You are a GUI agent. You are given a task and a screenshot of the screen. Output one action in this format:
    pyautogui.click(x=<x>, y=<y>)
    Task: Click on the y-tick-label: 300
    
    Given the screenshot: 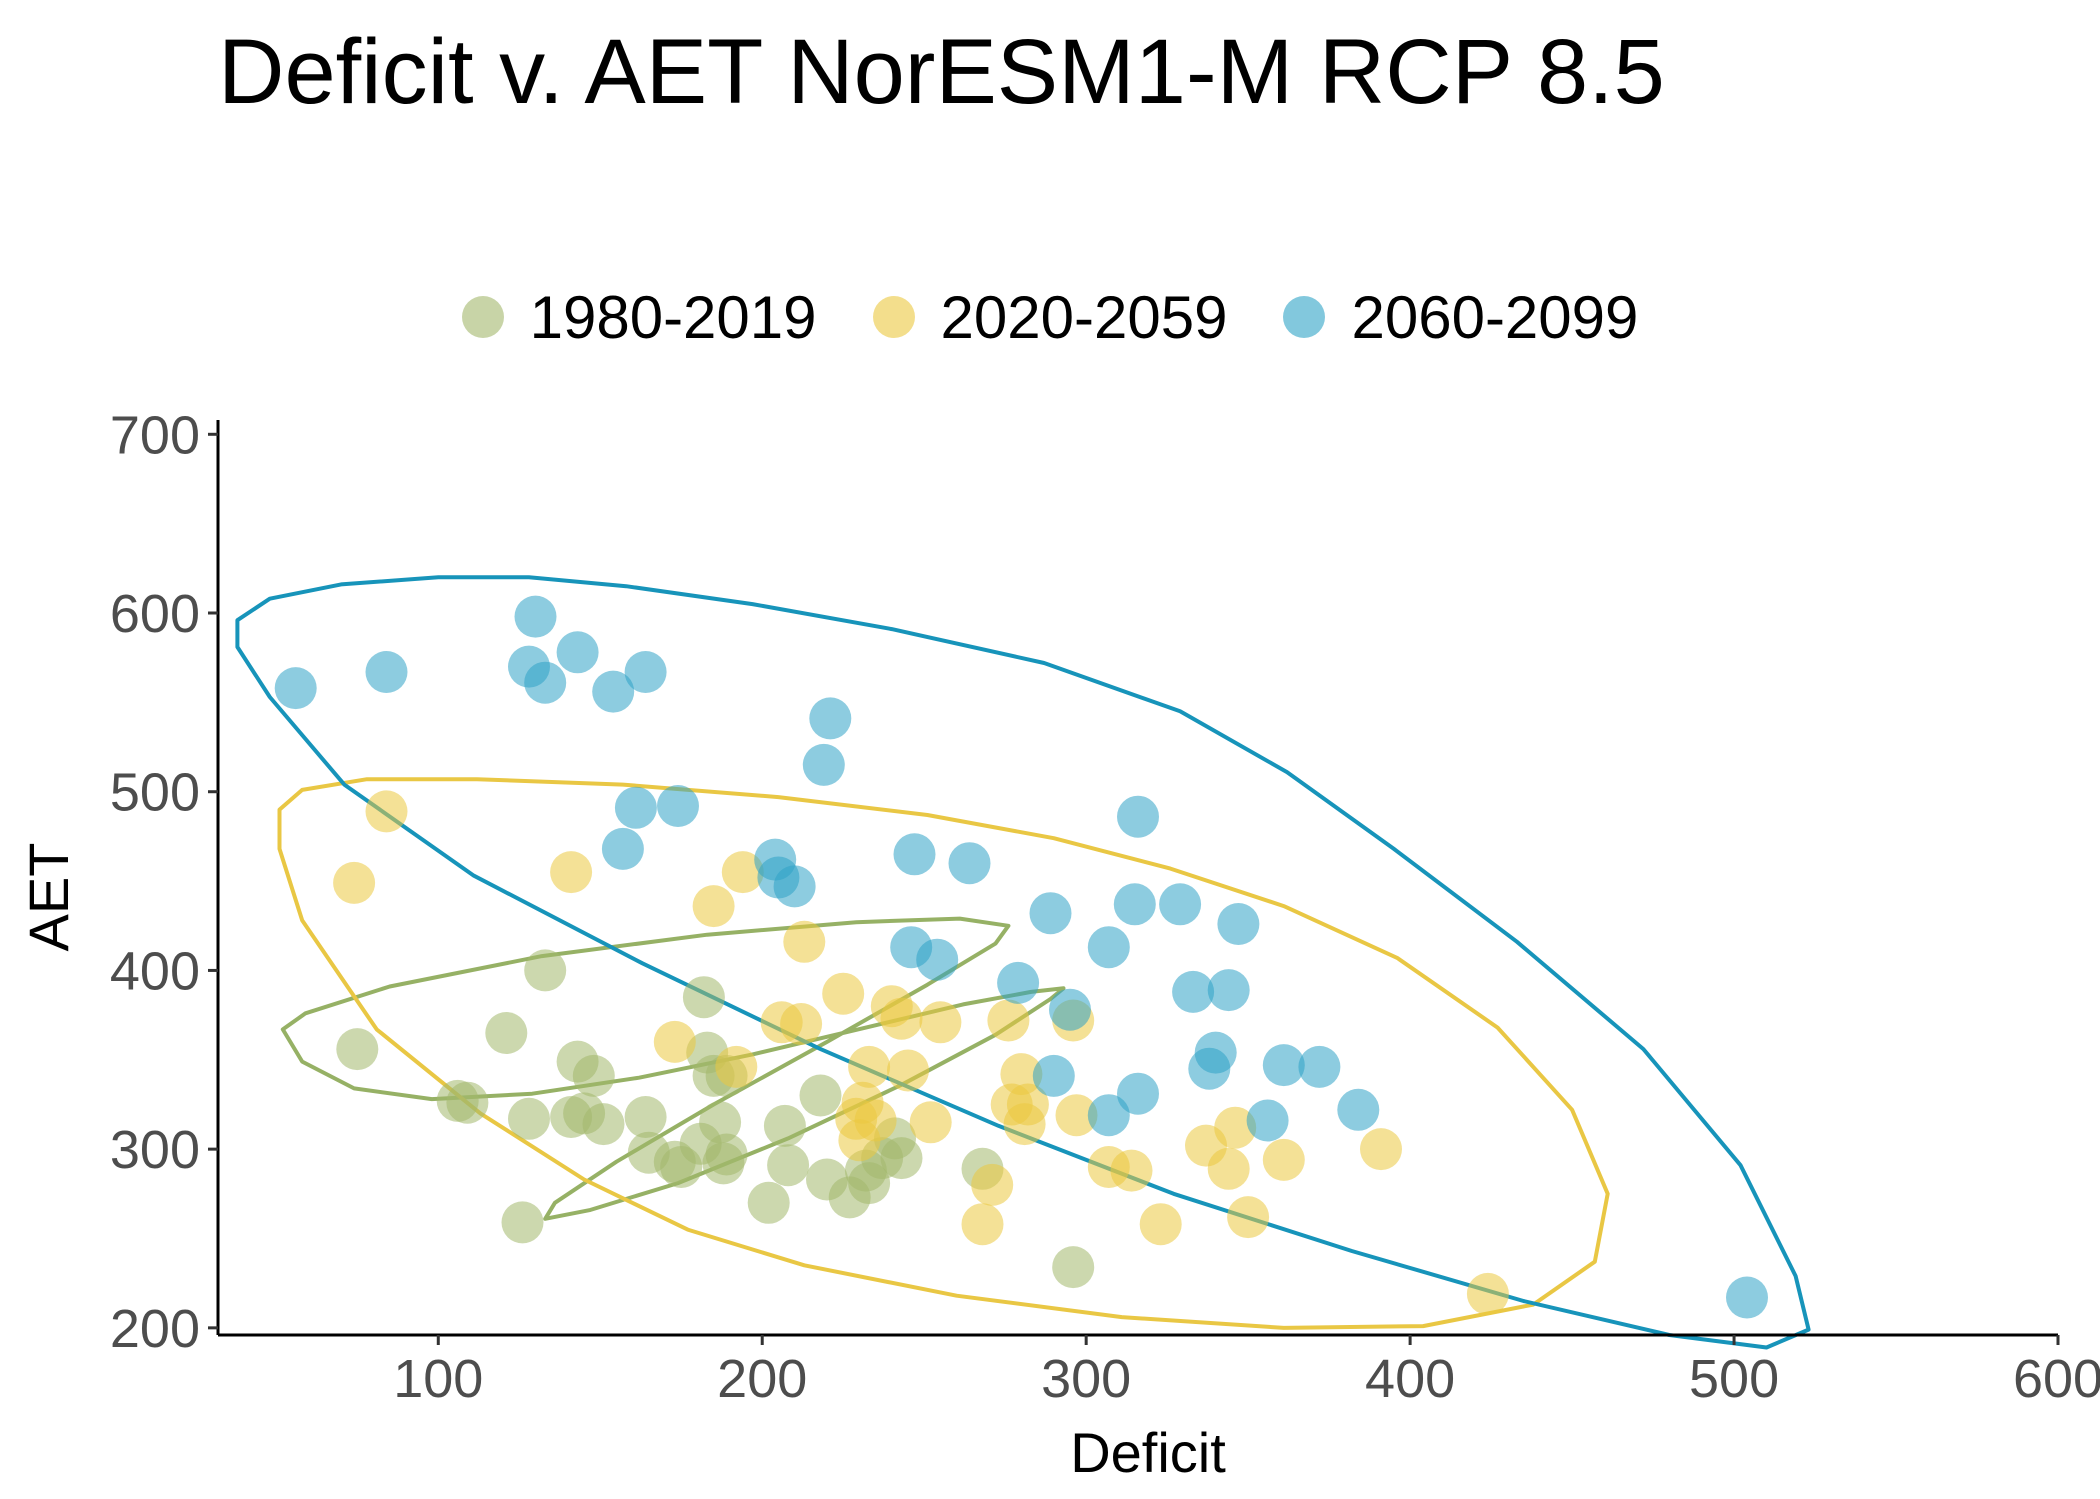 What is the action you would take?
    pyautogui.click(x=155, y=1150)
    